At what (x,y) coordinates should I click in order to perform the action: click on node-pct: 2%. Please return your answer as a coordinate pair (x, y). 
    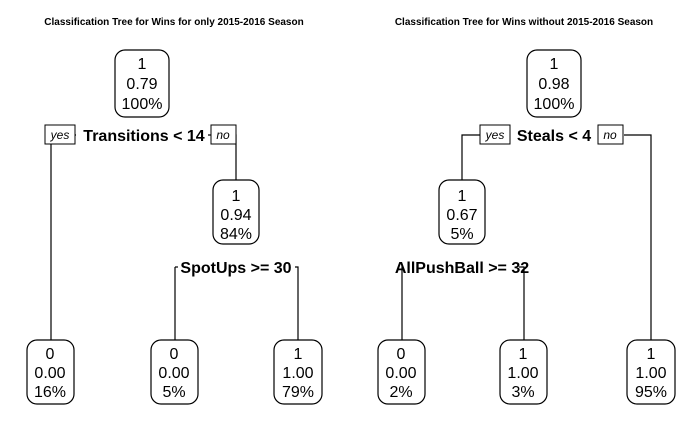
    Looking at the image, I should click on (400, 392).